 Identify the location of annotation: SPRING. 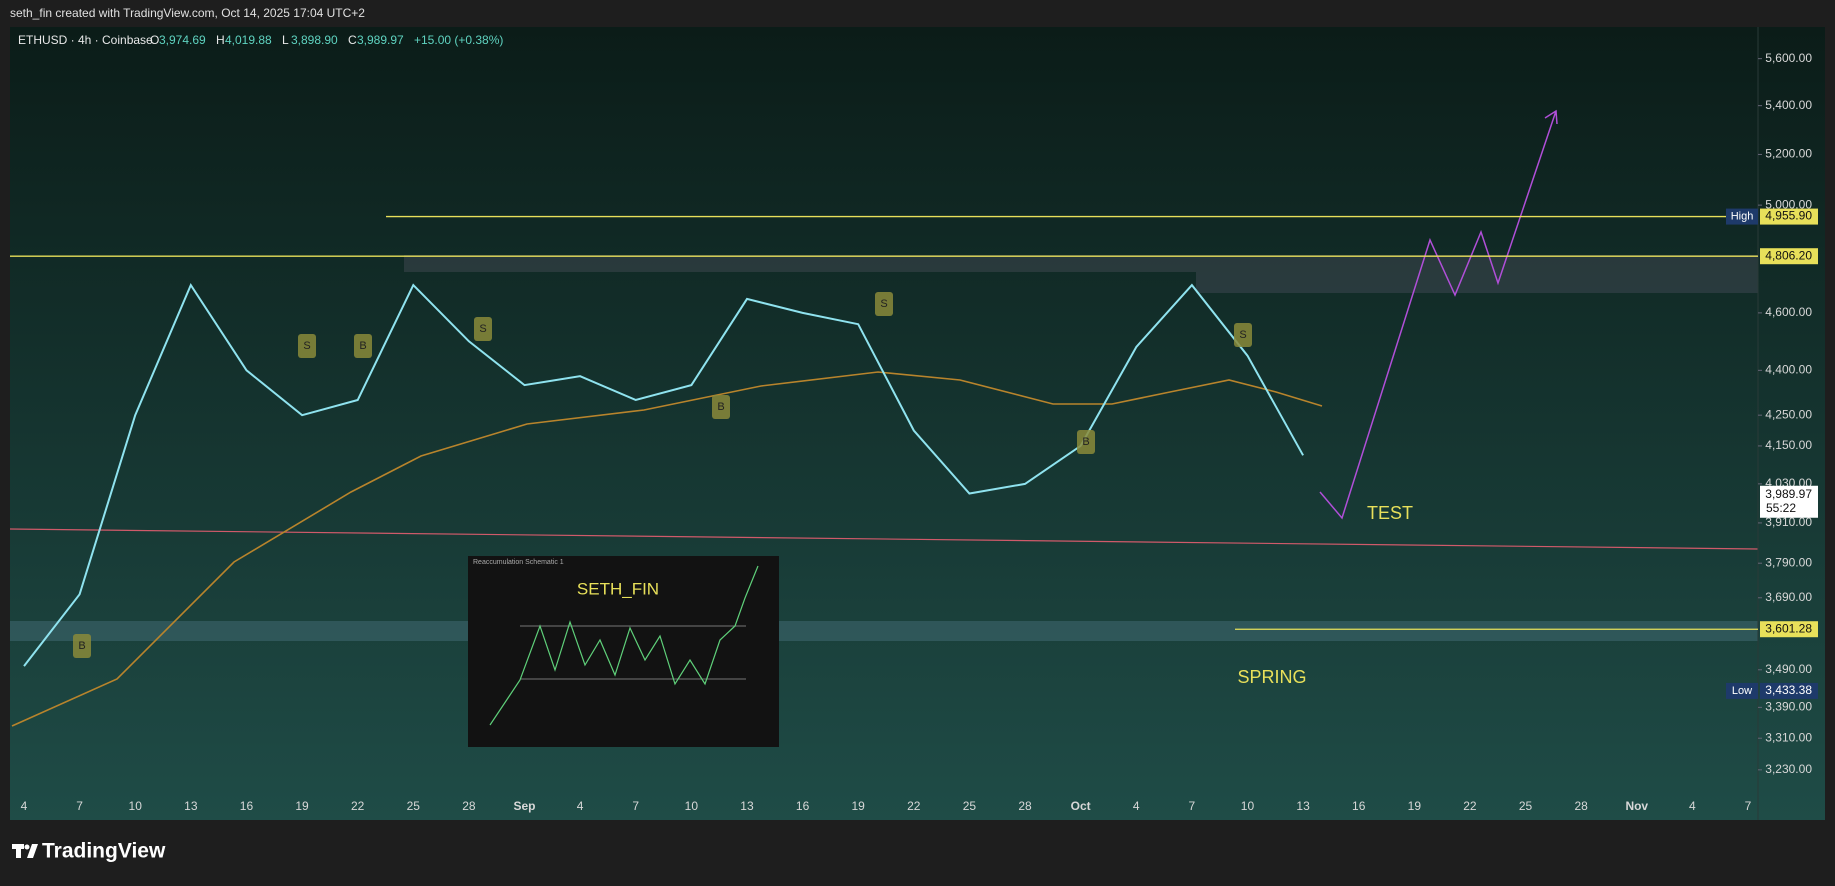
(1271, 677).